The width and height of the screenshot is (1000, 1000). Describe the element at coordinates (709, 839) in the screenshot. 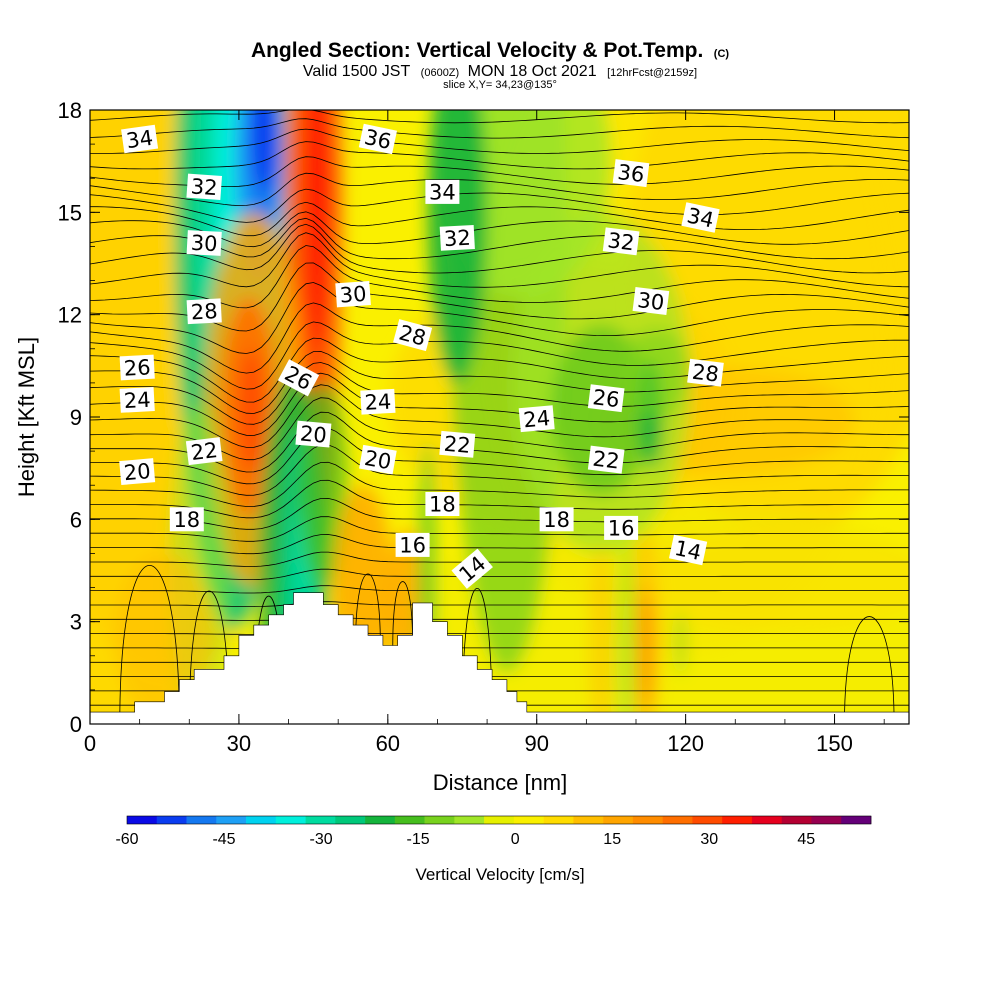

I see `colorbar-tick-label: 30` at that location.